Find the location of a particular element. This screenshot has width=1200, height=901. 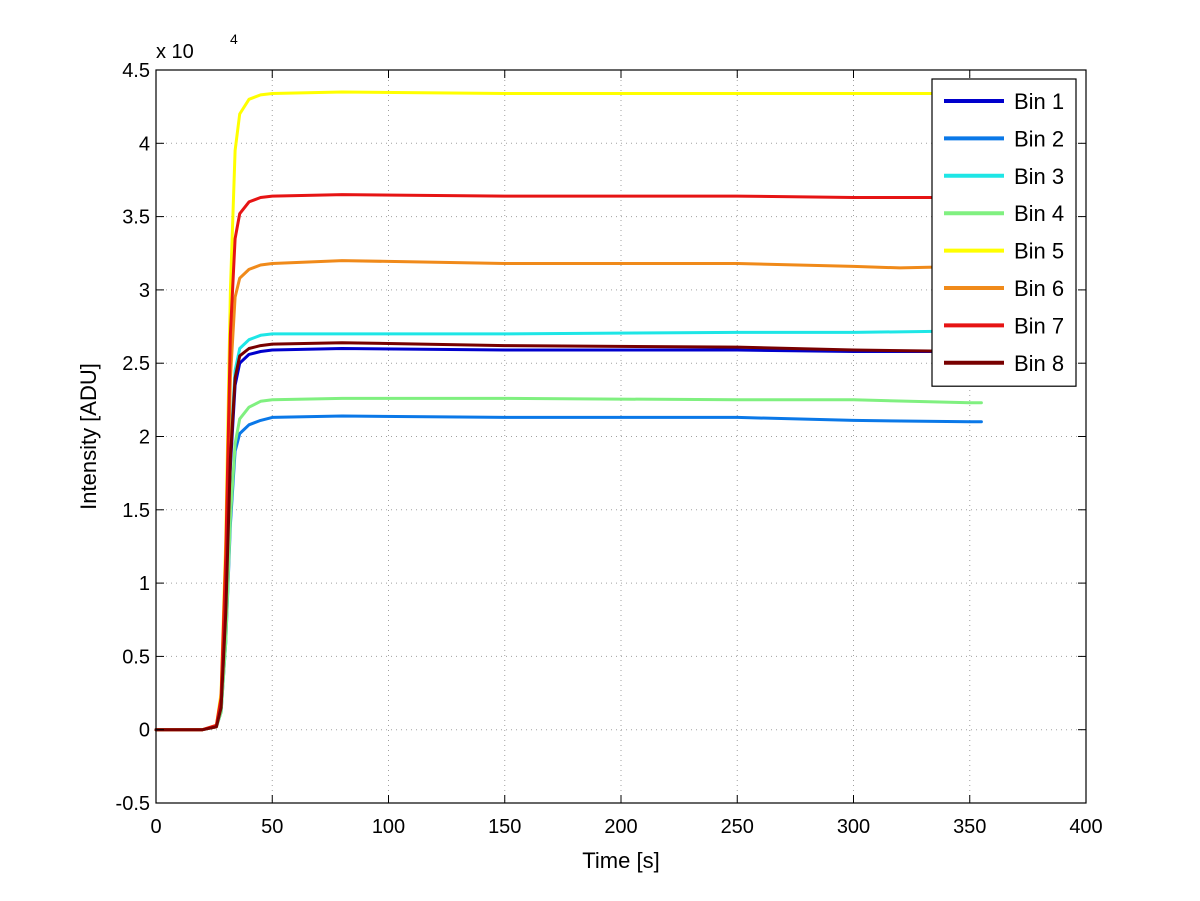

y-multiplier-exponent: 4 is located at coordinates (234, 39).